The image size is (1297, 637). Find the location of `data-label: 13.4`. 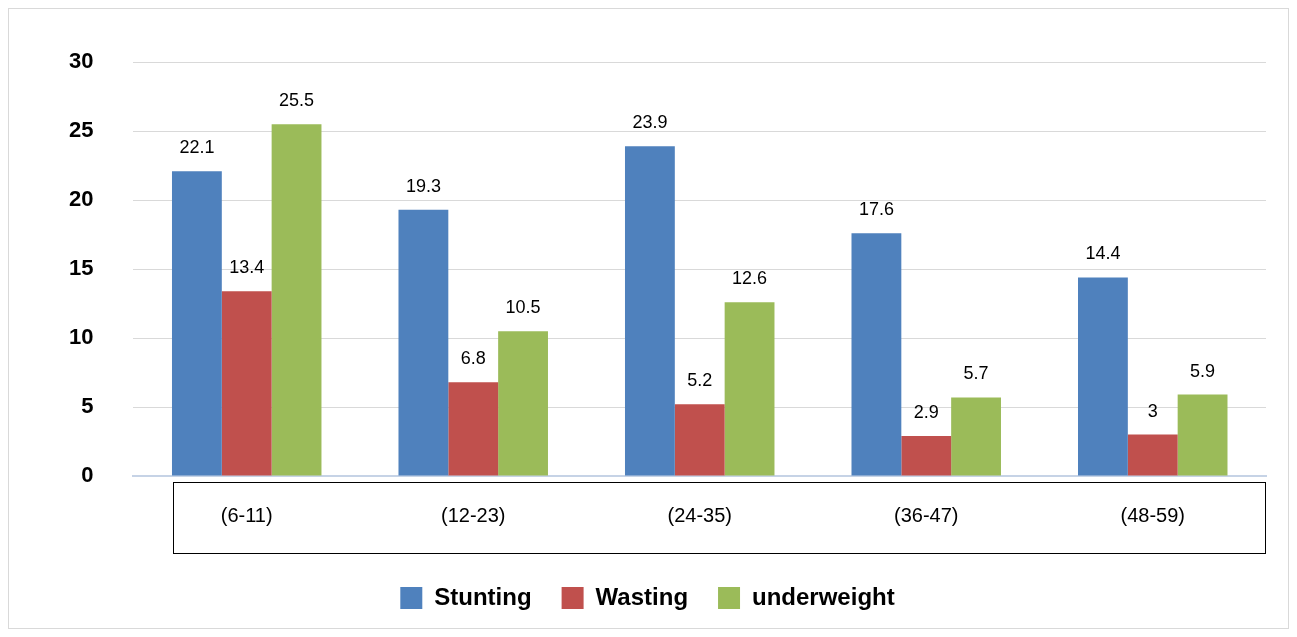

data-label: 13.4 is located at coordinates (247, 267).